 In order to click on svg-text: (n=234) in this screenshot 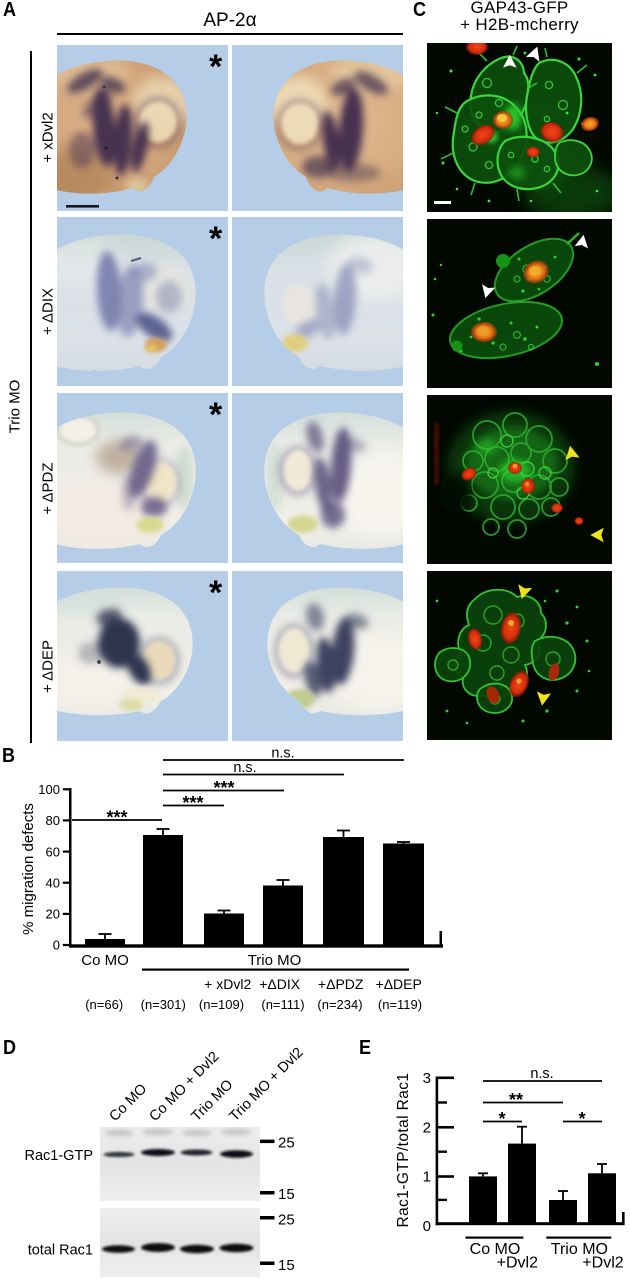, I will do `click(339, 1004)`.